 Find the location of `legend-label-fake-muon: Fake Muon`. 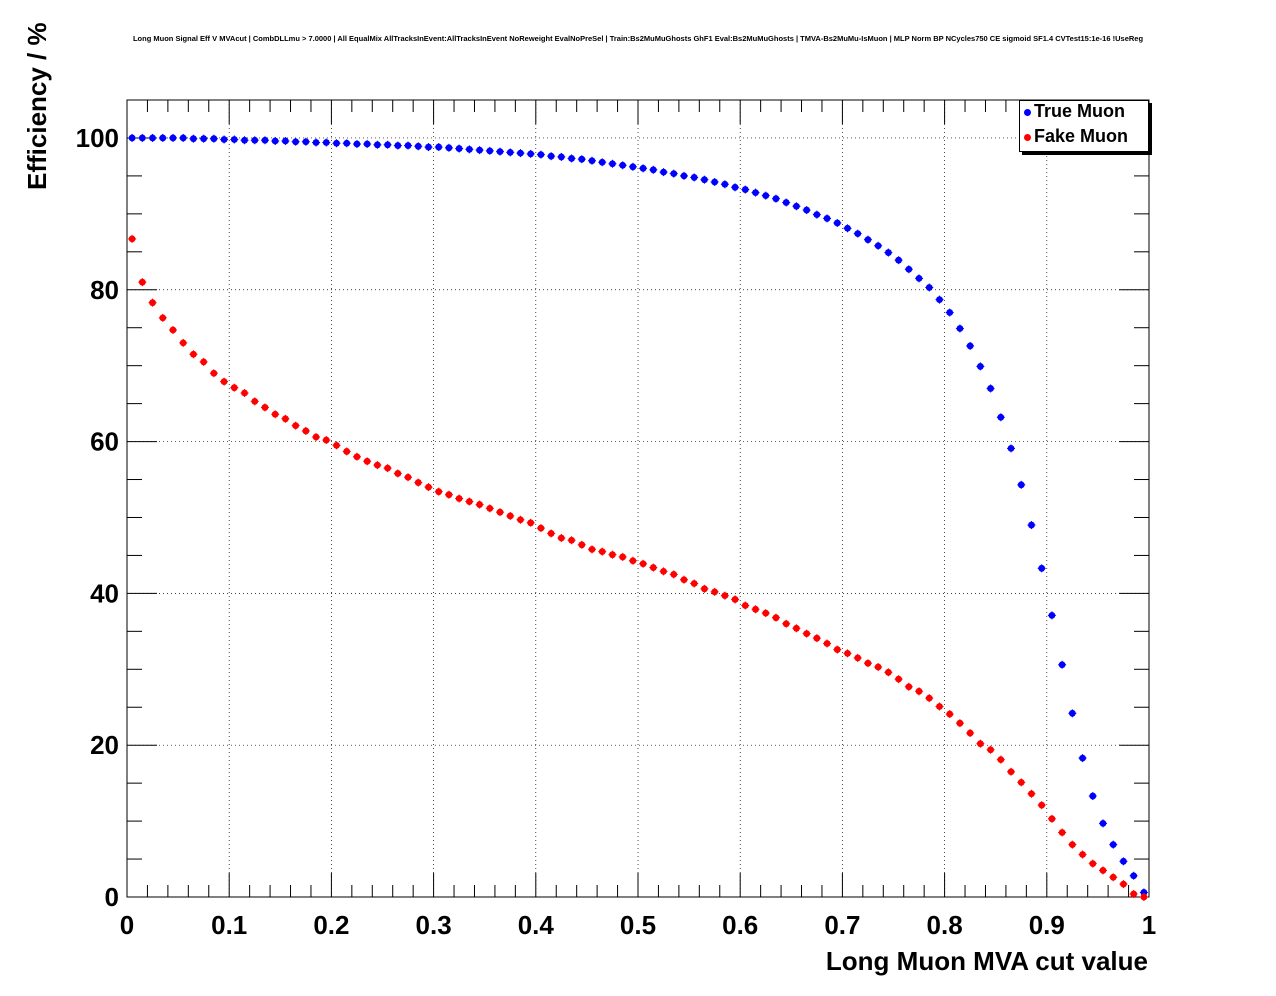

legend-label-fake-muon: Fake Muon is located at coordinates (1081, 136).